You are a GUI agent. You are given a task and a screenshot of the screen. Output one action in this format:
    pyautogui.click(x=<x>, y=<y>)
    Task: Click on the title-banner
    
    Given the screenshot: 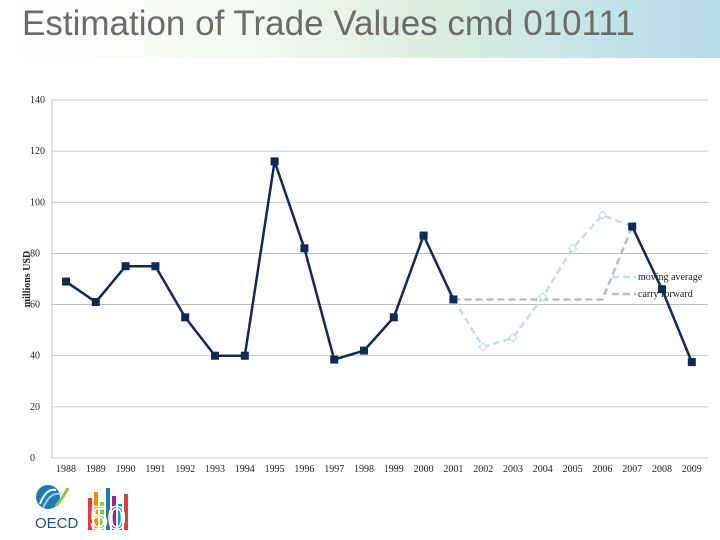 What is the action you would take?
    pyautogui.click(x=360, y=29)
    